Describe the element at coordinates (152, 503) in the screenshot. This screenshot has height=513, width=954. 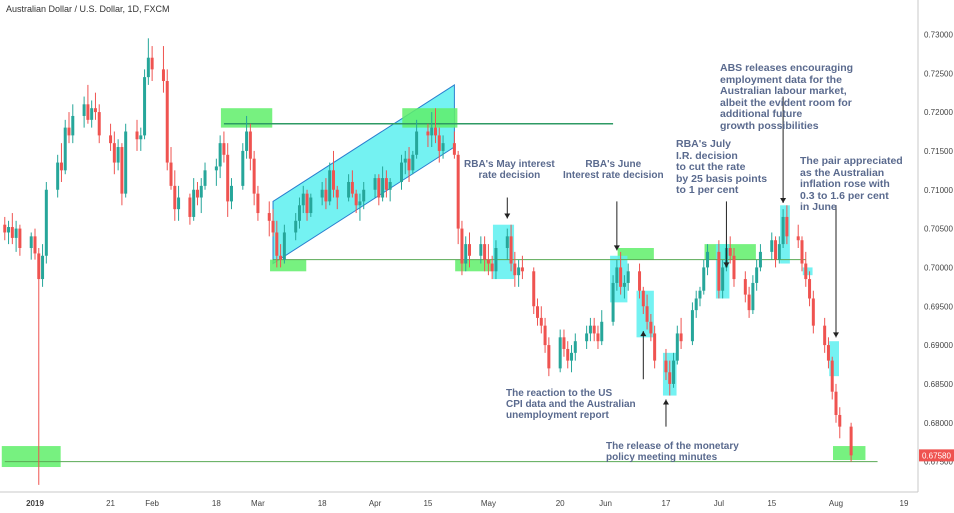
I see `x-tick-label: Feb` at that location.